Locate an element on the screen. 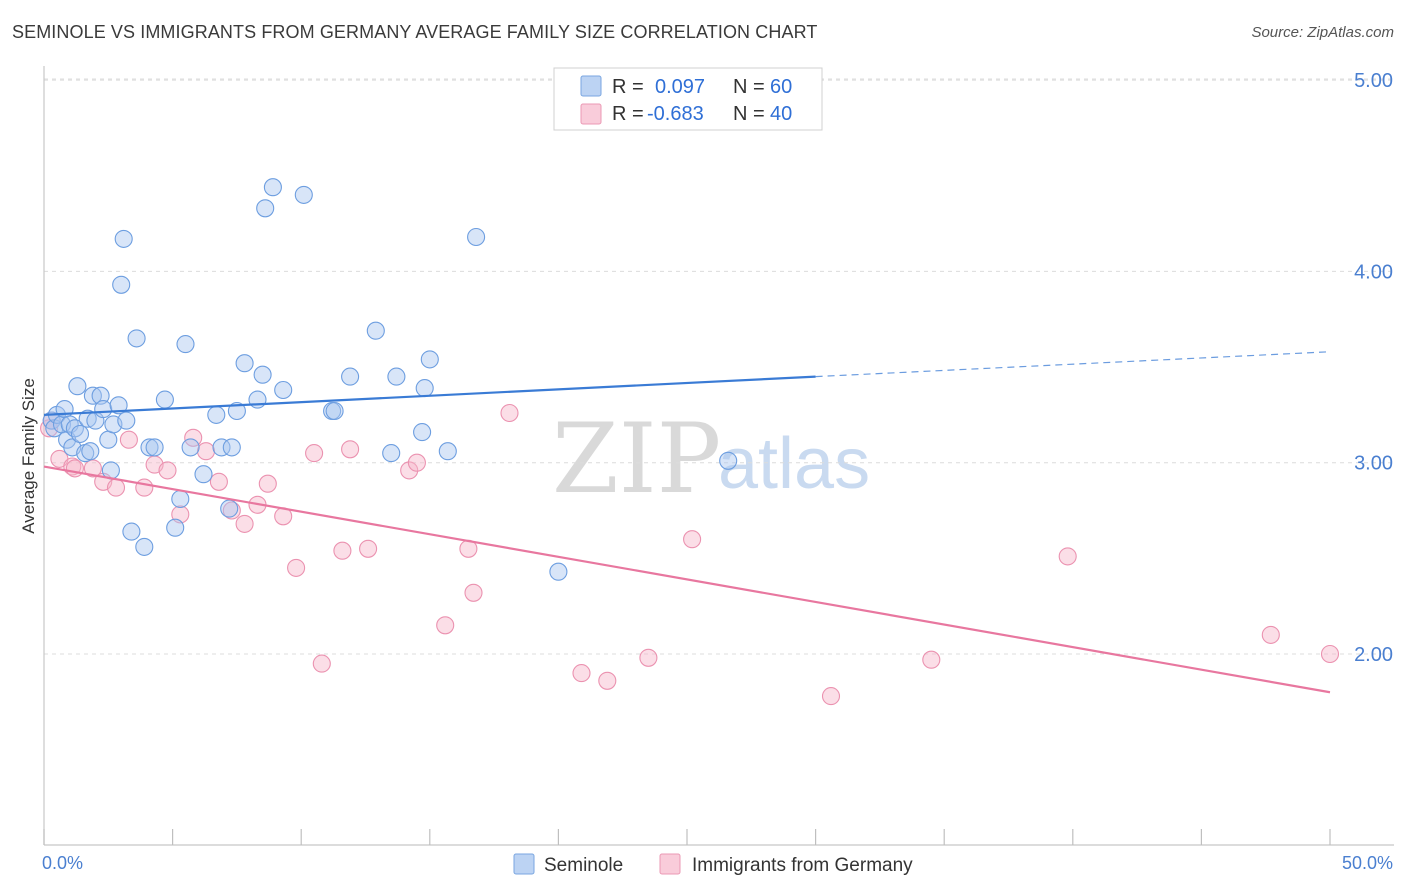 This screenshot has height=892, width=1406. stats-n-value-seminole: 60 is located at coordinates (781, 87).